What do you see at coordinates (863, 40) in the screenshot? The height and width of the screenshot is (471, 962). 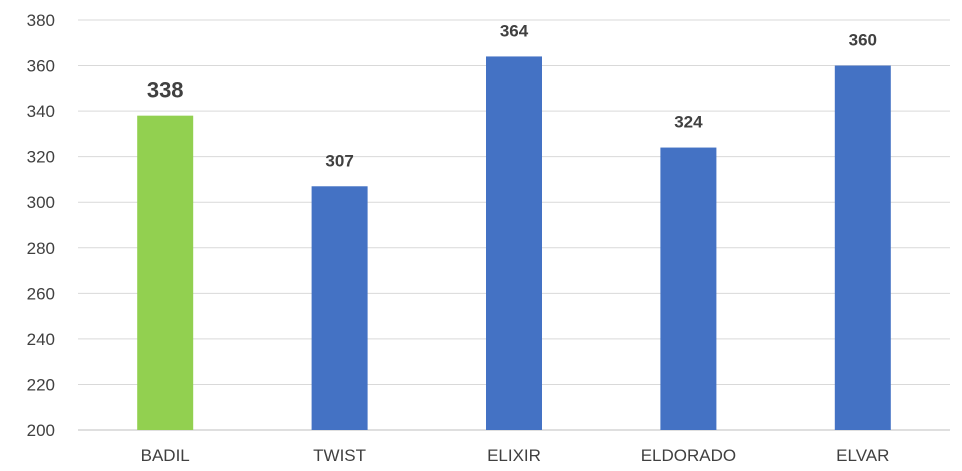 I see `data-label-elvar: 360` at bounding box center [863, 40].